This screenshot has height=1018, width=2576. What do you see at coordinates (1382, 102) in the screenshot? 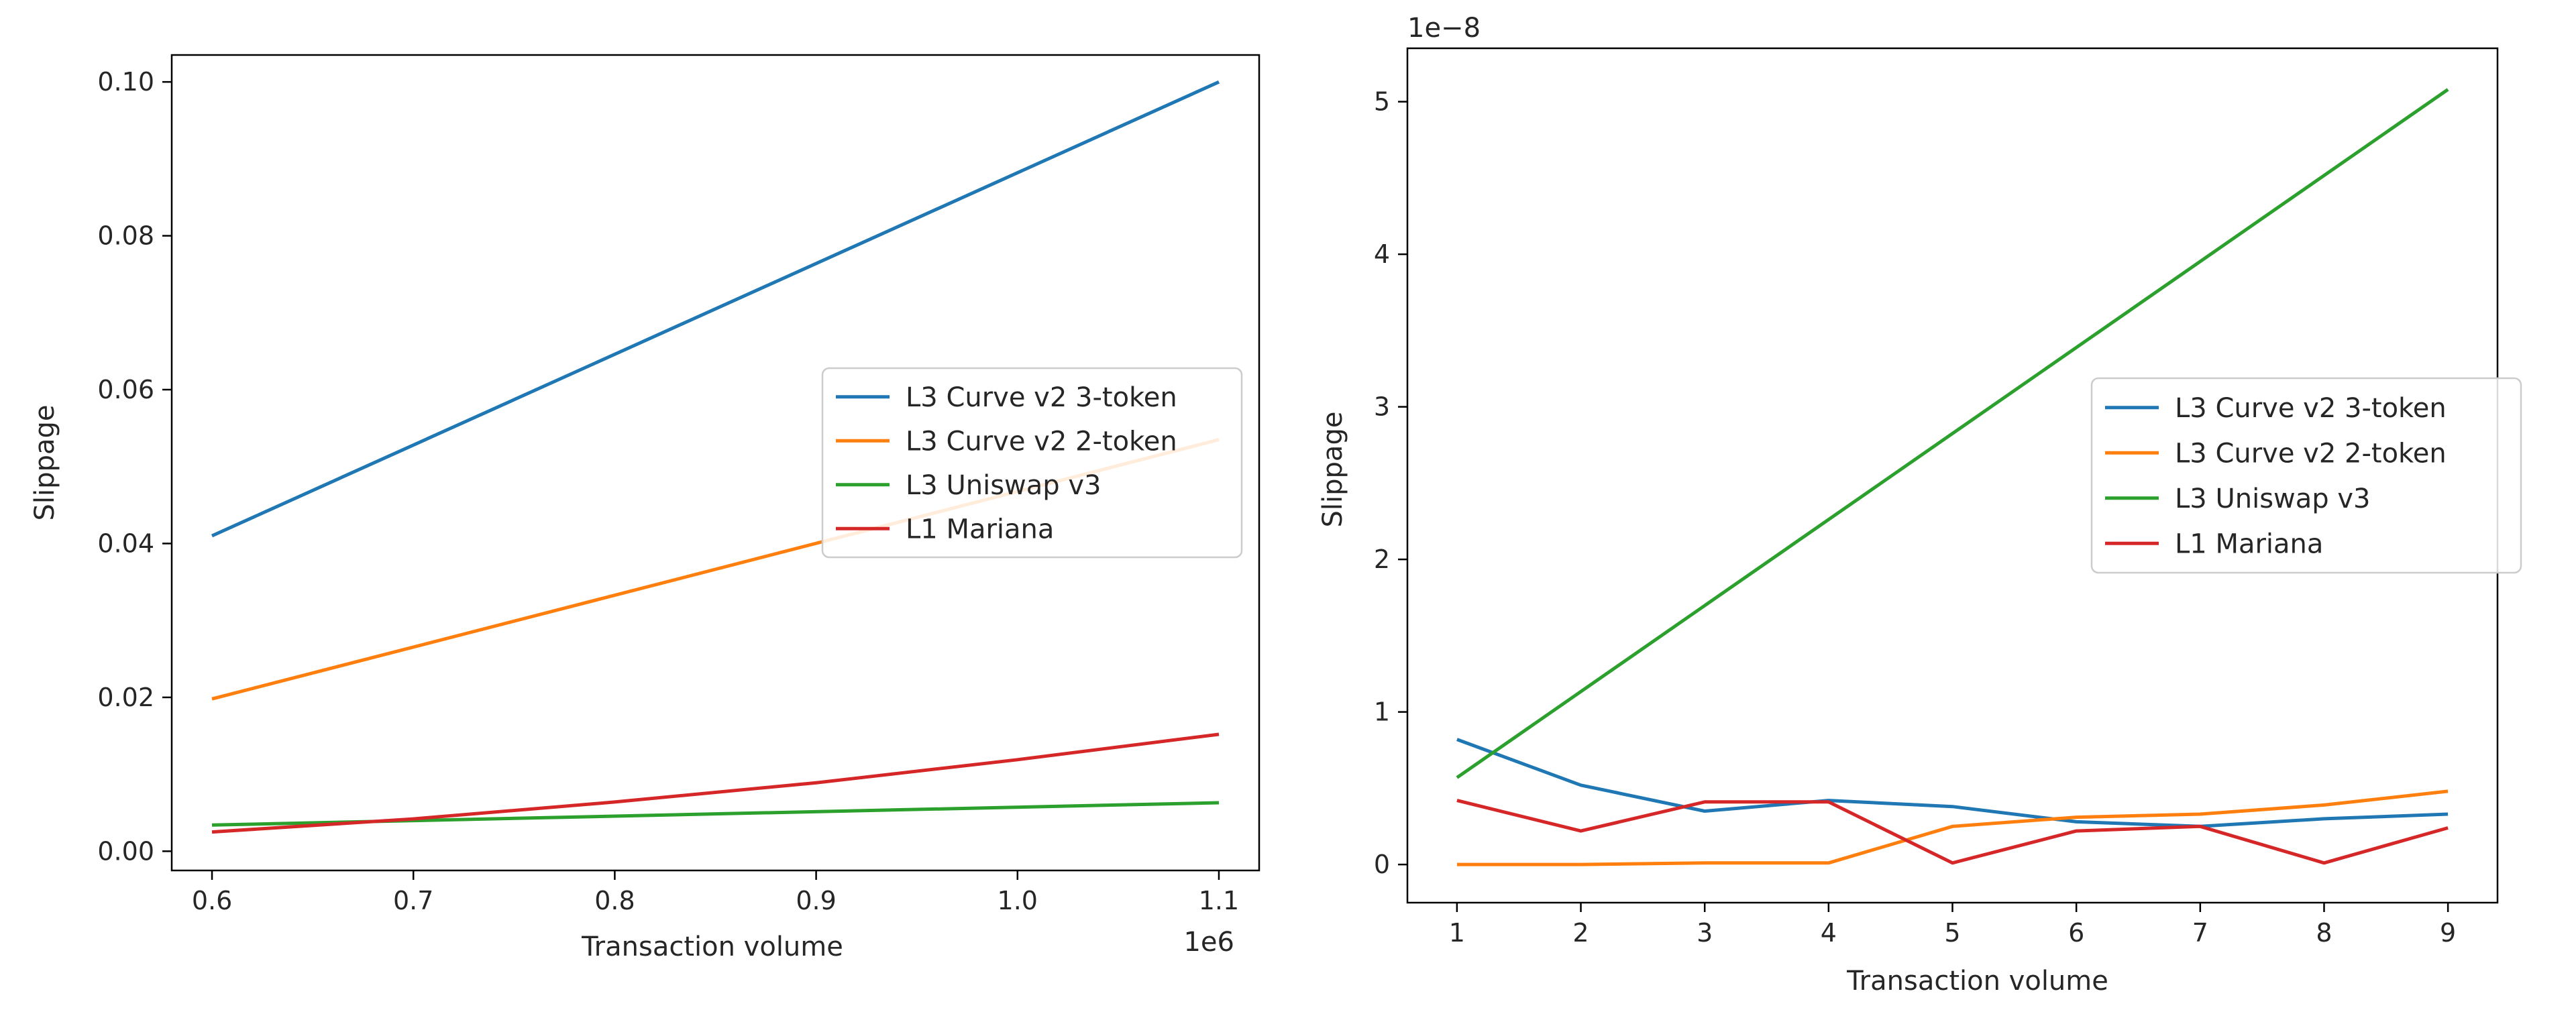
I see `y-tick-label: 5` at bounding box center [1382, 102].